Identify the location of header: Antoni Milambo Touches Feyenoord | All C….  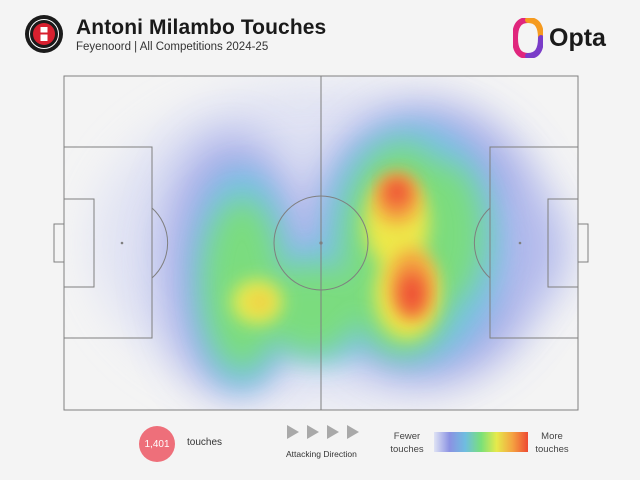
(320, 35).